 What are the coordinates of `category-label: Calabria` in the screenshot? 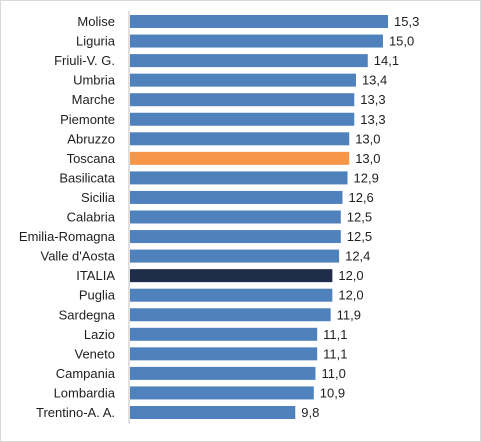 It's located at (91, 217).